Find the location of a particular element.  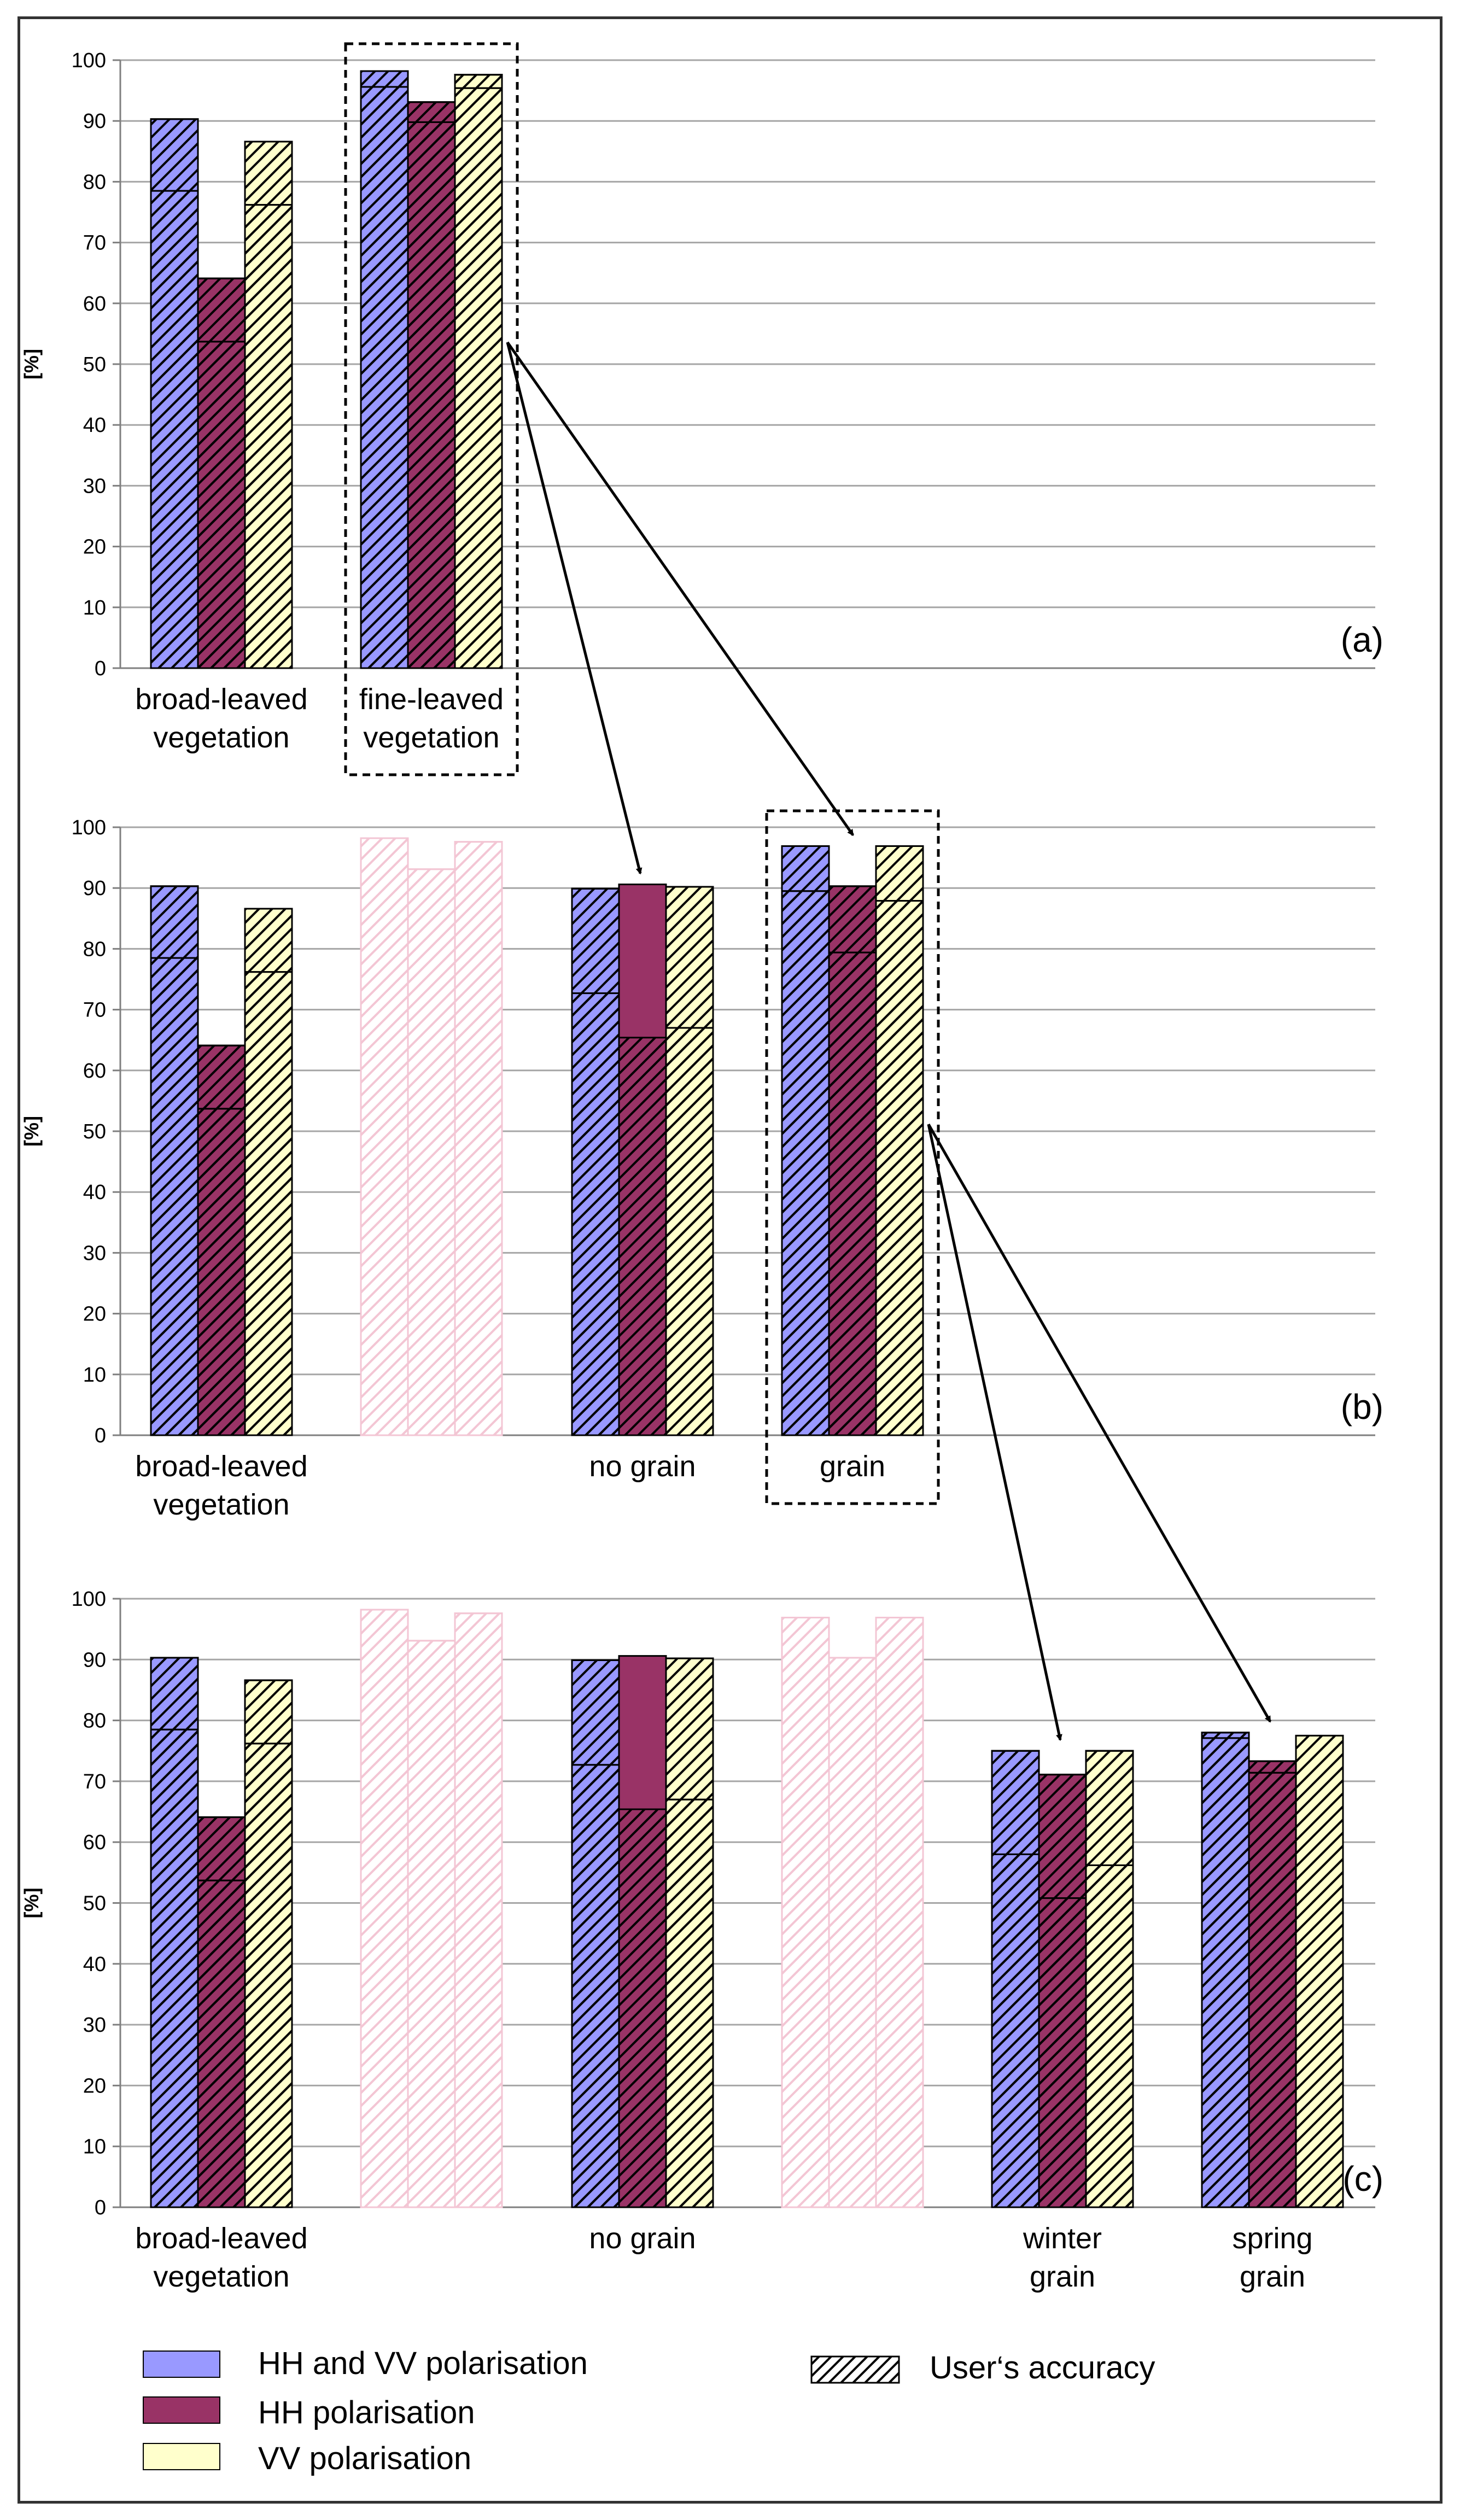

legend-label-users-accuracy: User‘s accuracy is located at coordinates (1042, 2367).